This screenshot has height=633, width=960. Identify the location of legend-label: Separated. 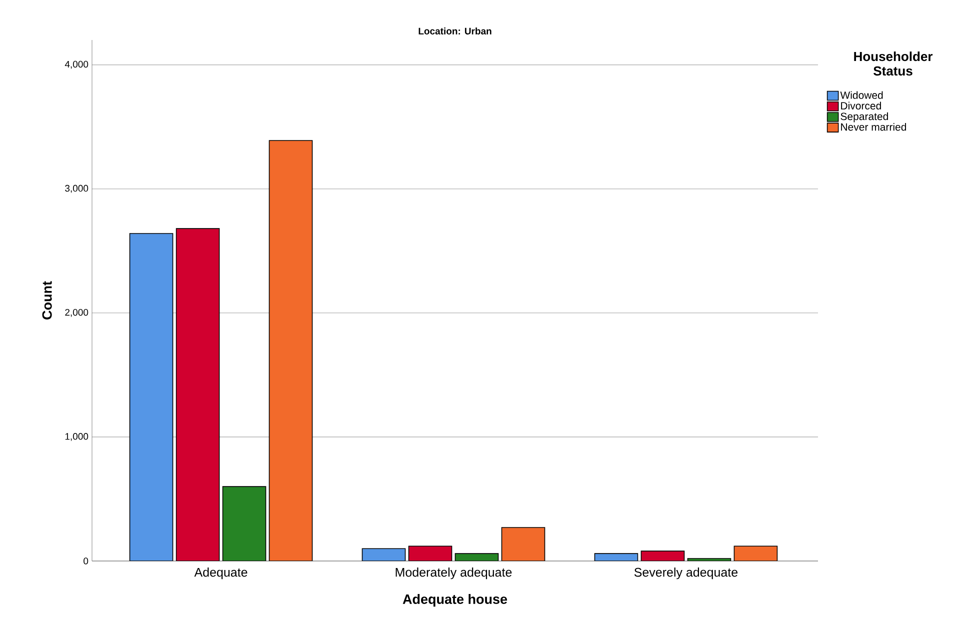
(864, 117).